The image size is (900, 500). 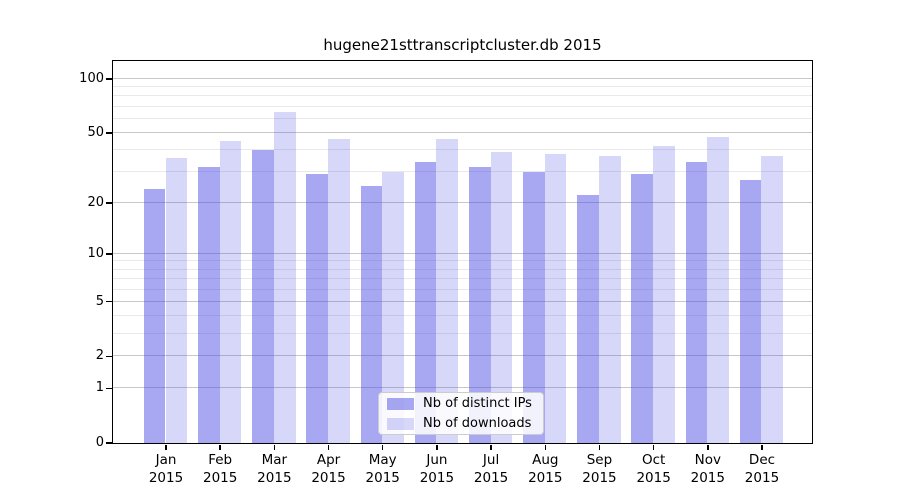 What do you see at coordinates (95, 202) in the screenshot?
I see `y-tick-label: 20` at bounding box center [95, 202].